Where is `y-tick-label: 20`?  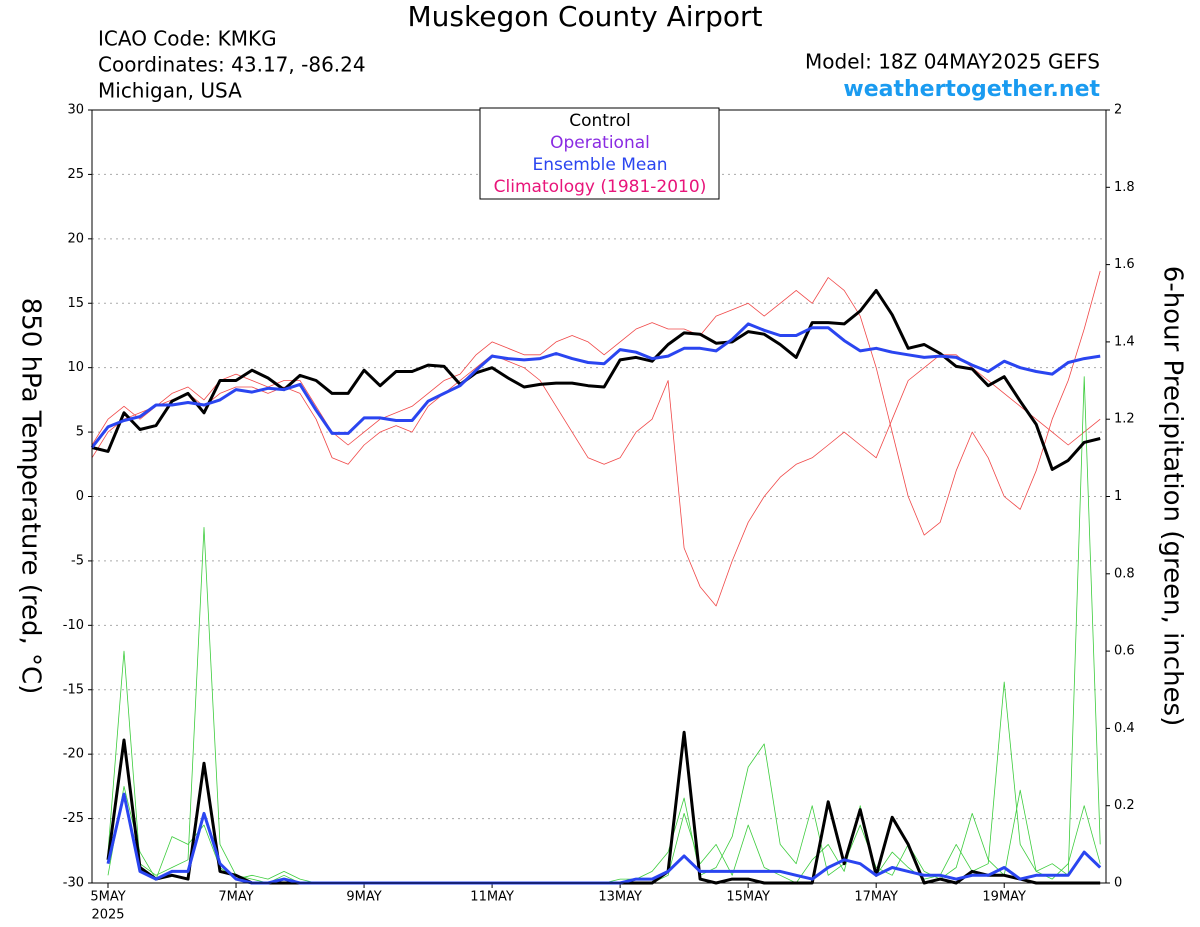
y-tick-label: 20 is located at coordinates (75, 238).